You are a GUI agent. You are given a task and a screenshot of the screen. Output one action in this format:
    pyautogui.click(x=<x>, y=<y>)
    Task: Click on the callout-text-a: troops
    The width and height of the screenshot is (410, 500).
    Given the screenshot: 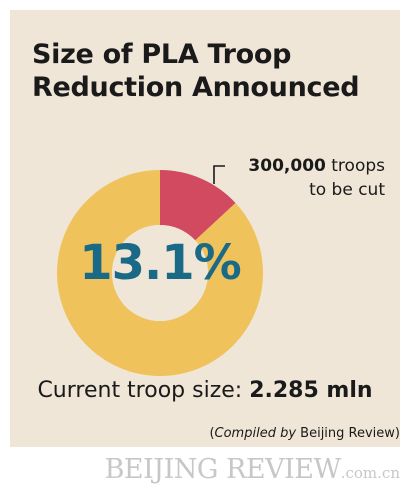 What is the action you would take?
    pyautogui.click(x=355, y=166)
    